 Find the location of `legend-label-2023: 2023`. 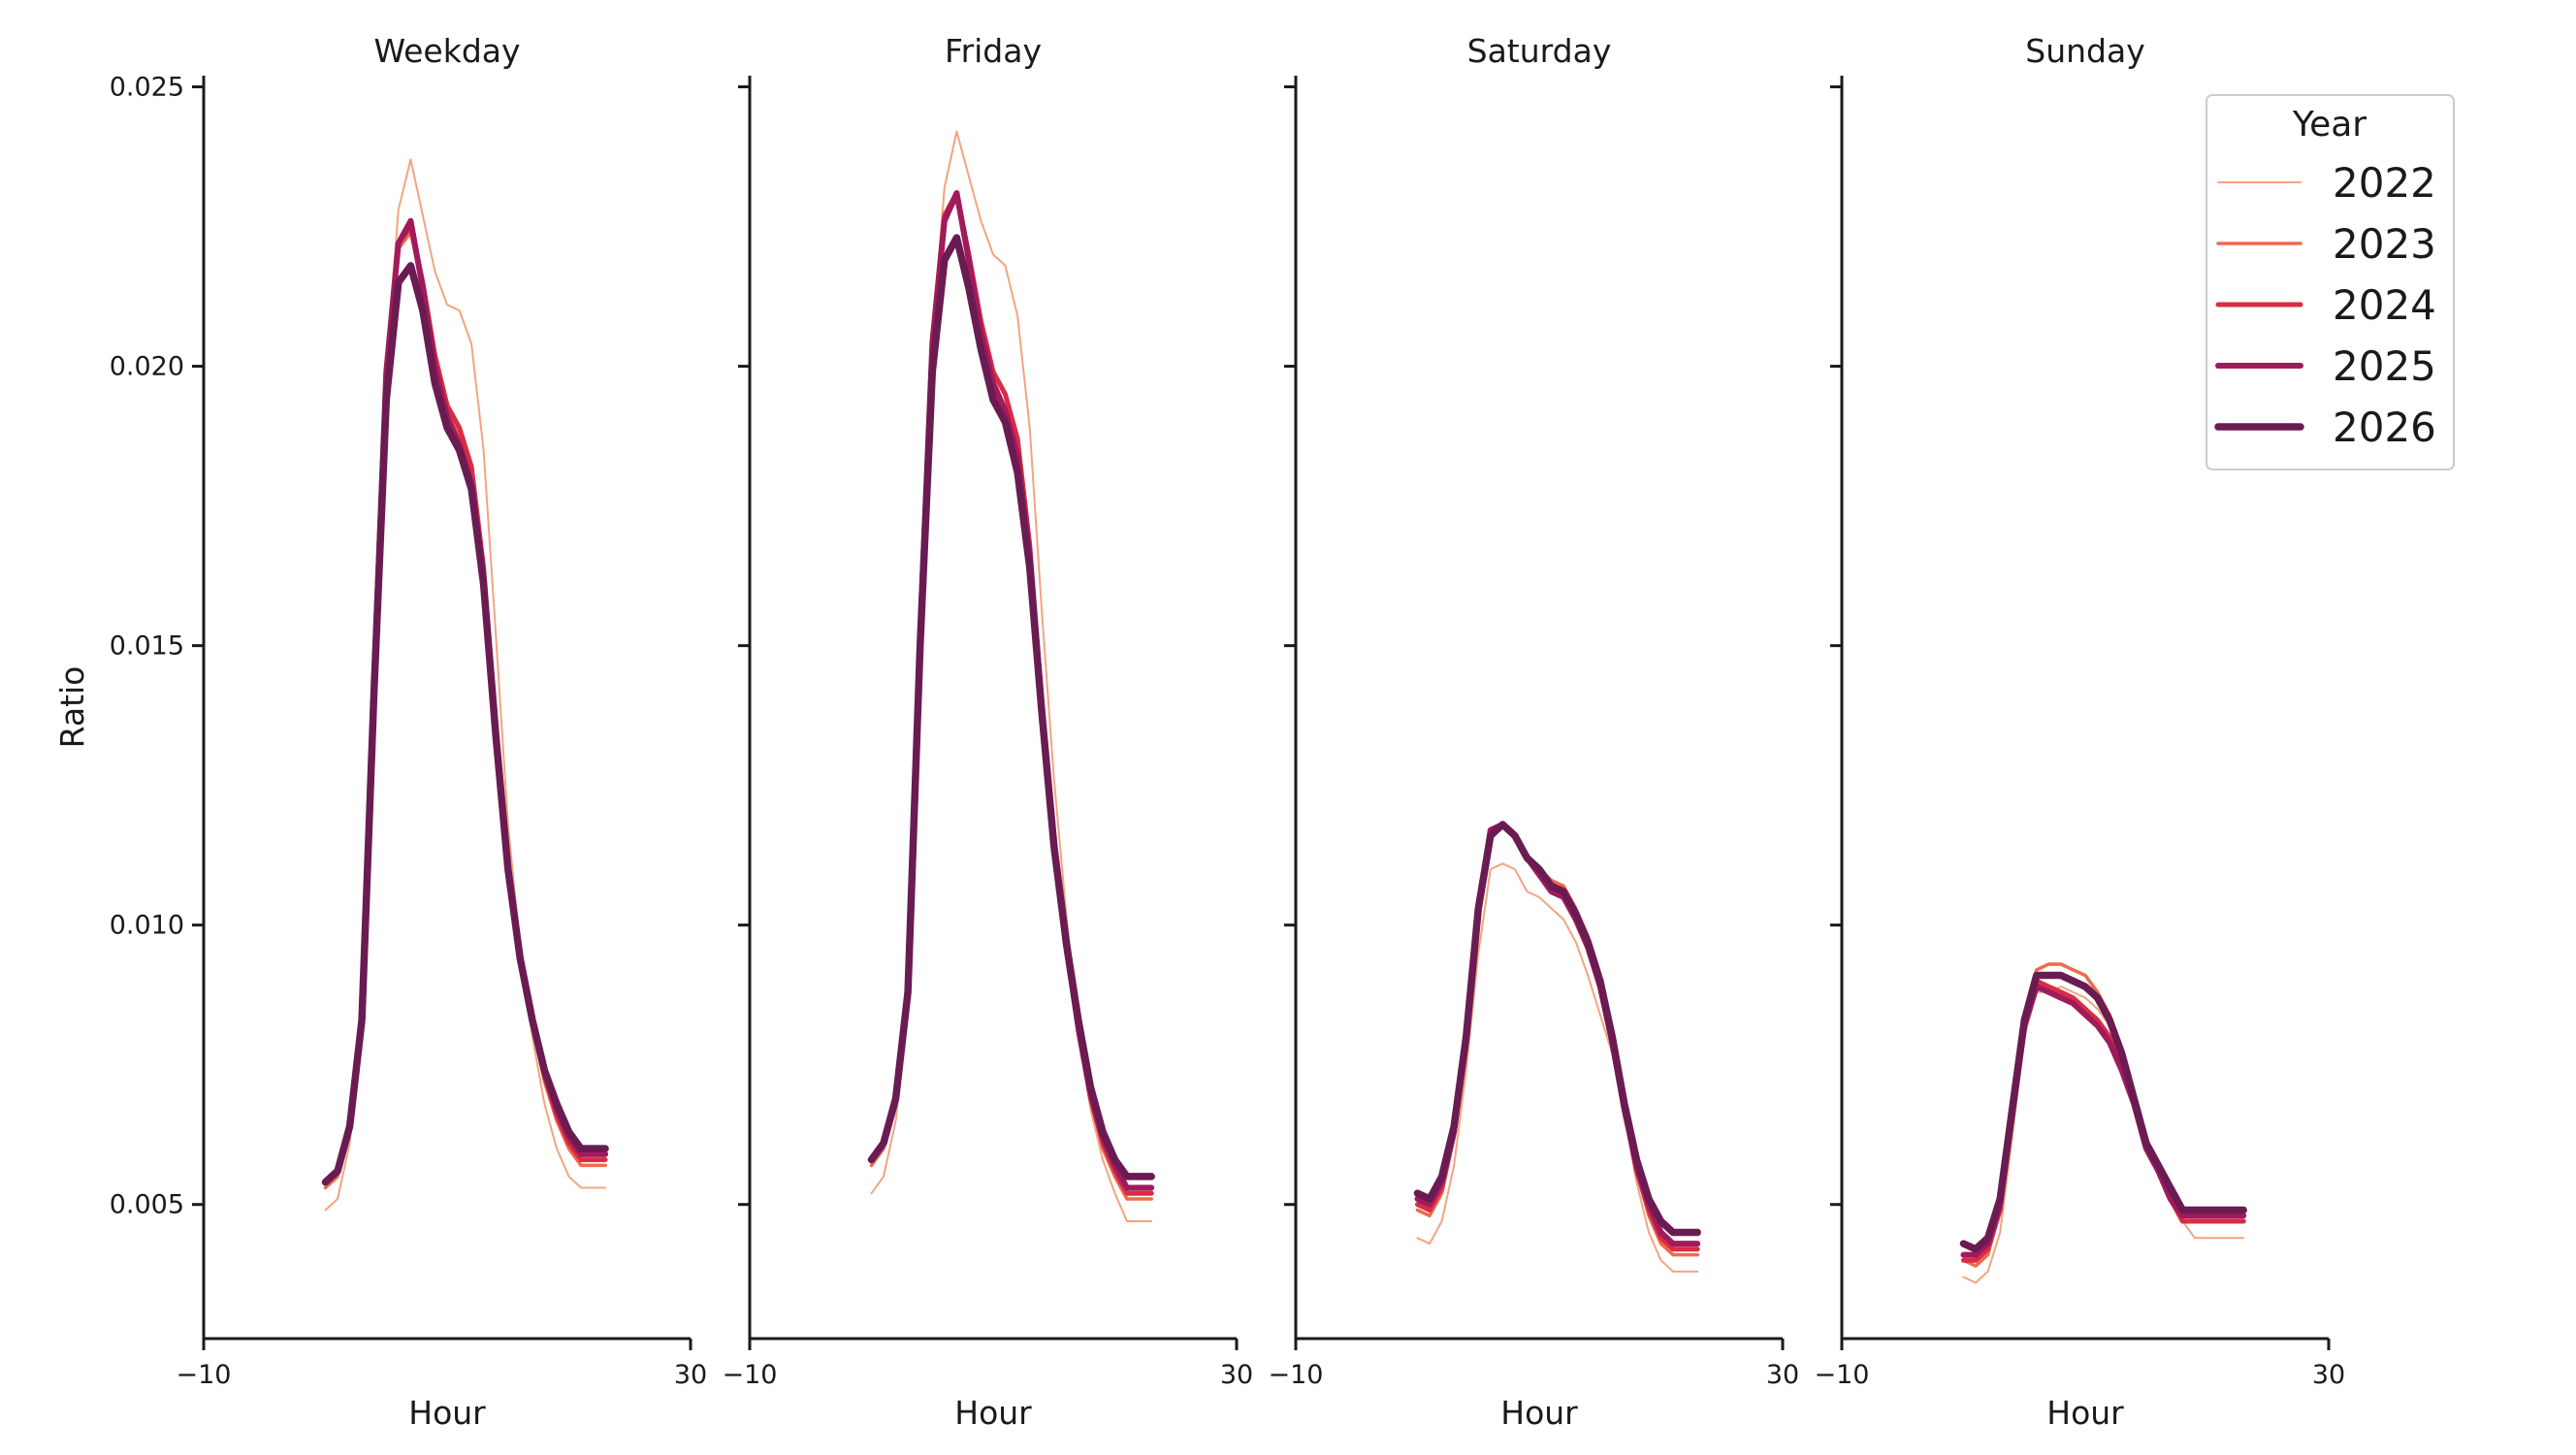

legend-label-2023: 2023 is located at coordinates (2384, 244).